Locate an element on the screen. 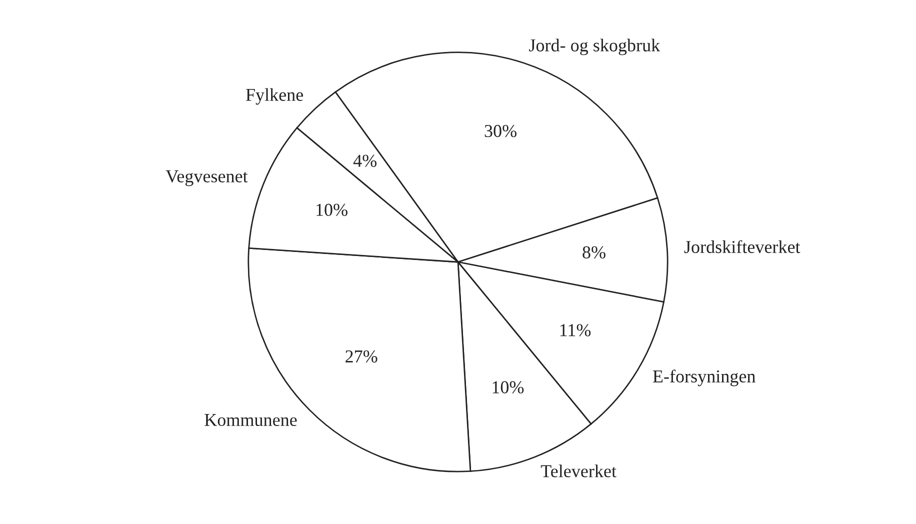 Image resolution: width=916 pixels, height=524 pixels. slice-label: Kommunene is located at coordinates (250, 420).